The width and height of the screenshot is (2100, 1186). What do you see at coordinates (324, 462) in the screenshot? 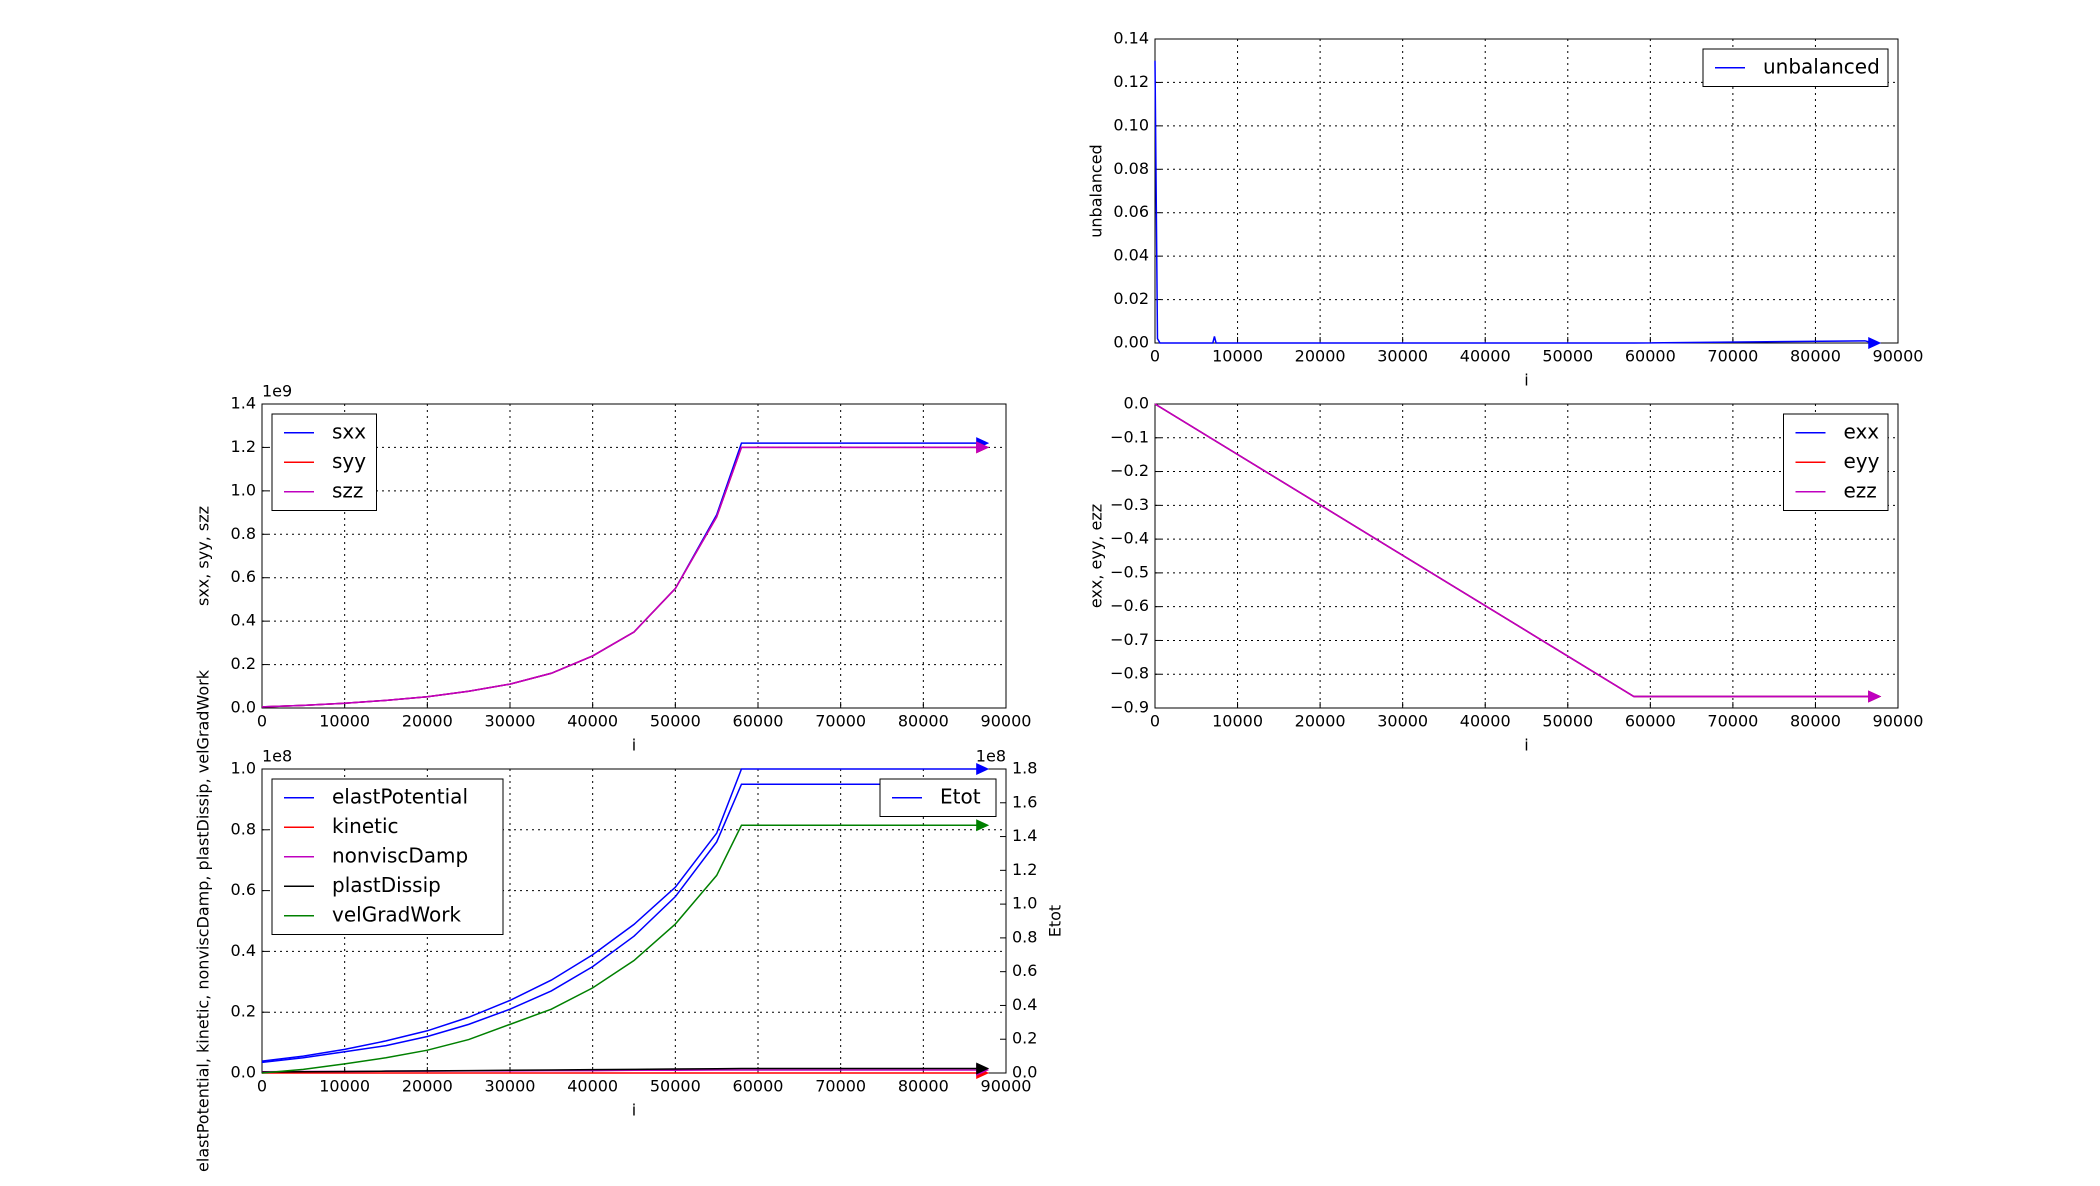
I see `legend: sxx syy szz` at bounding box center [324, 462].